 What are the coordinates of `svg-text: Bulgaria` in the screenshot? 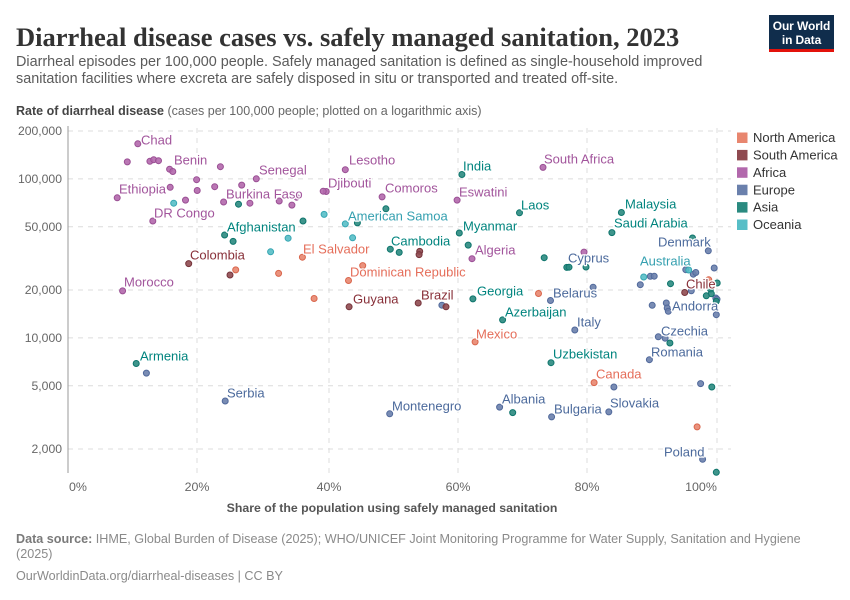 It's located at (578, 409).